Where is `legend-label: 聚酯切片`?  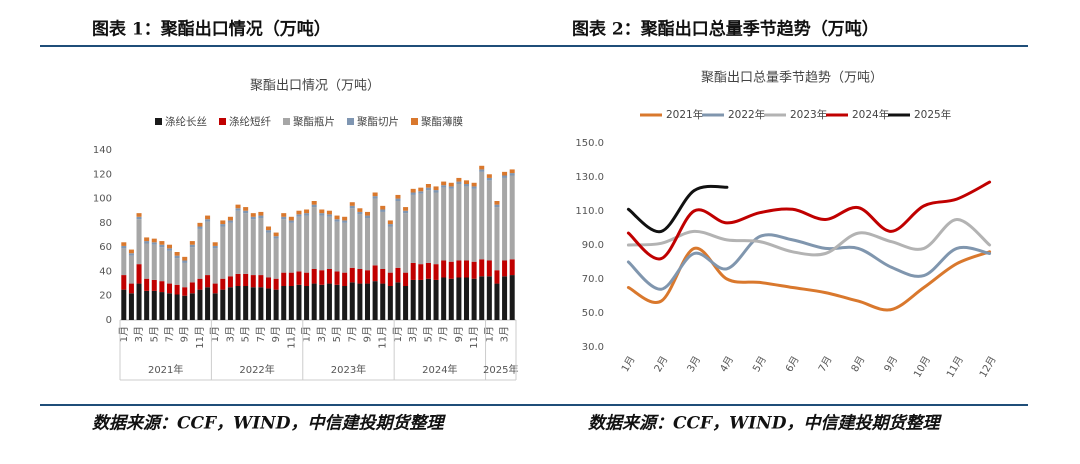
legend-label: 聚酯切片 is located at coordinates (378, 121).